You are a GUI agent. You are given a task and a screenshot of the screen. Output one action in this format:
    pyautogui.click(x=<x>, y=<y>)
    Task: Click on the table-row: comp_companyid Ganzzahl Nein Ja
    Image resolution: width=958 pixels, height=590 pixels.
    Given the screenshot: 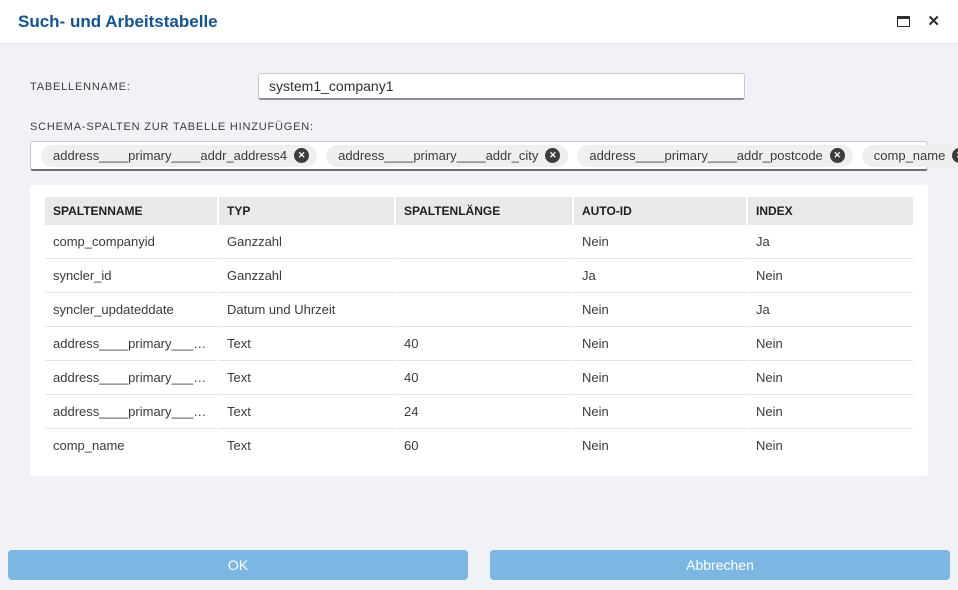 What is the action you would take?
    pyautogui.click(x=479, y=242)
    